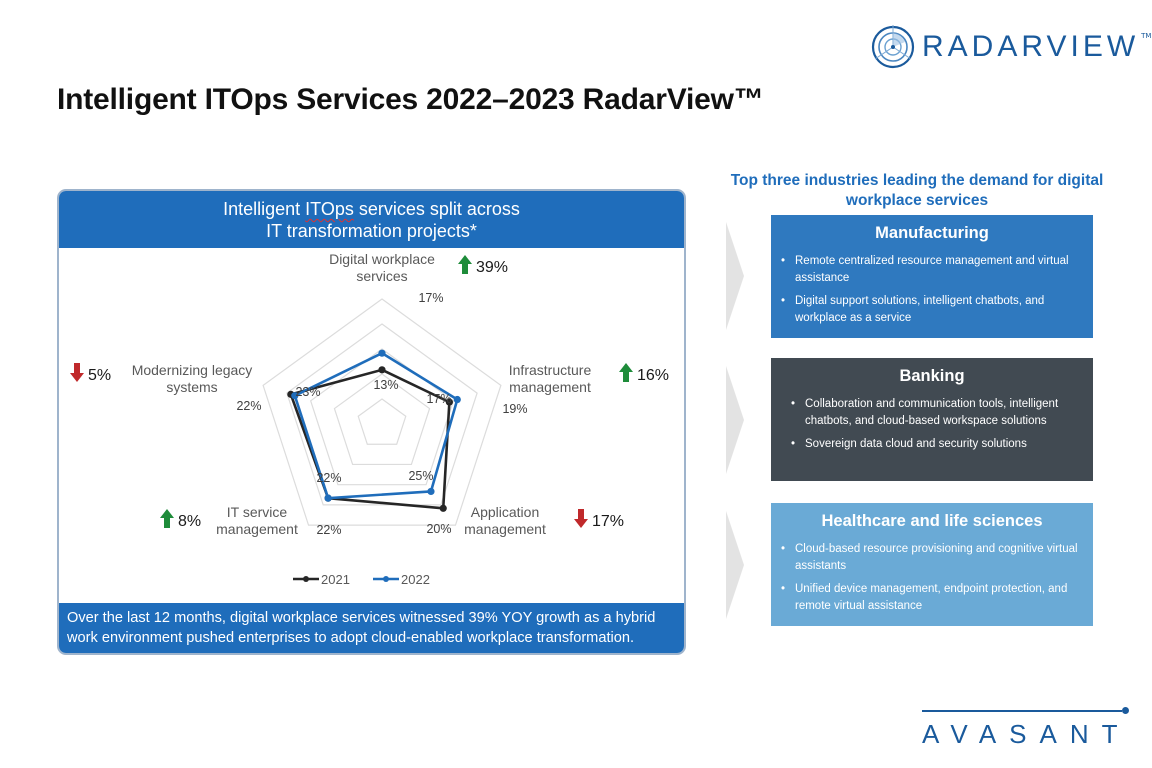 The height and width of the screenshot is (768, 1152). I want to click on data-label-2022: 19%, so click(514, 409).